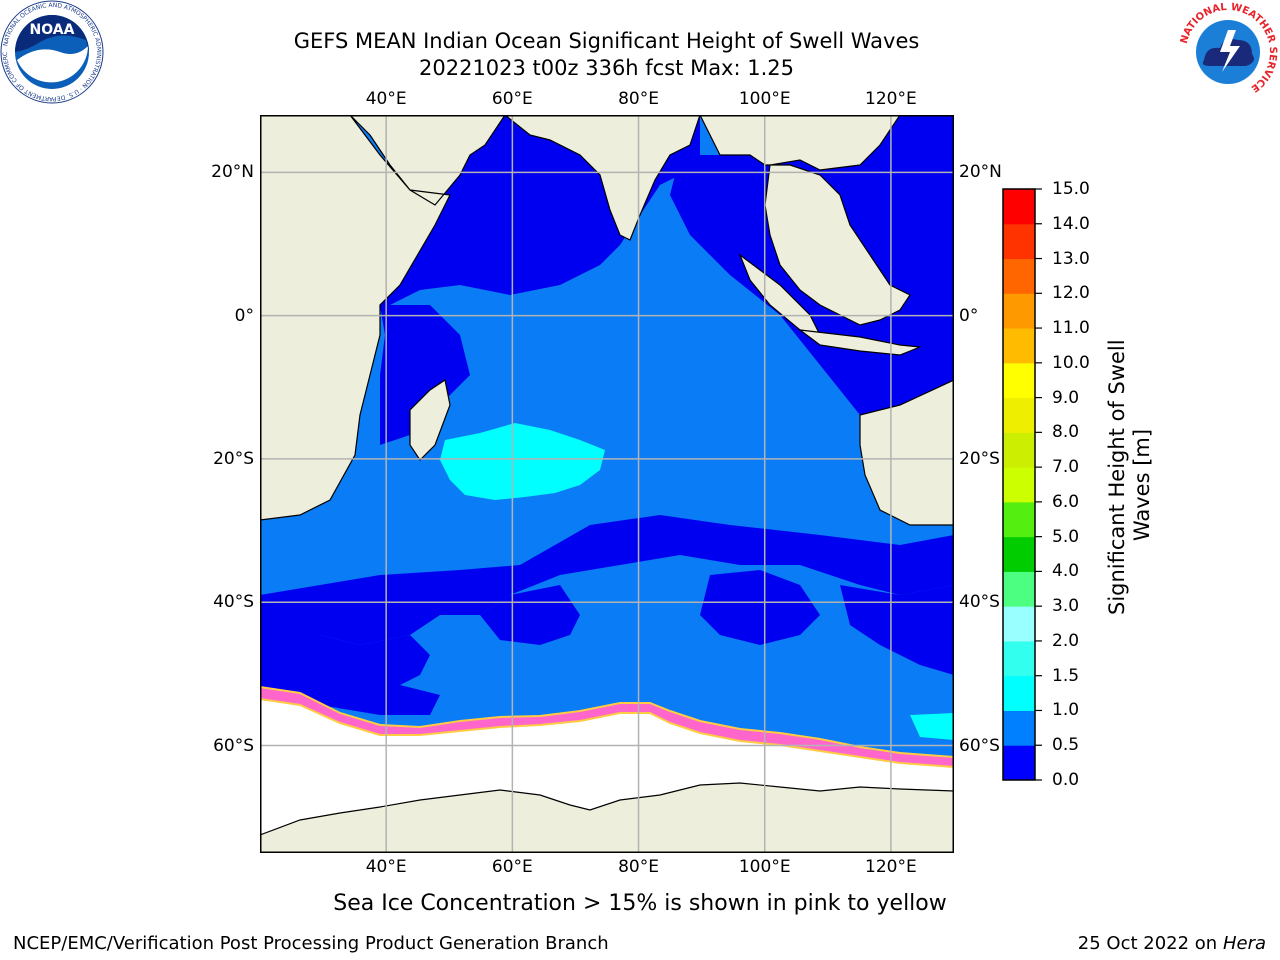  I want to click on colorbar-tick-label: 4.0, so click(1066, 571).